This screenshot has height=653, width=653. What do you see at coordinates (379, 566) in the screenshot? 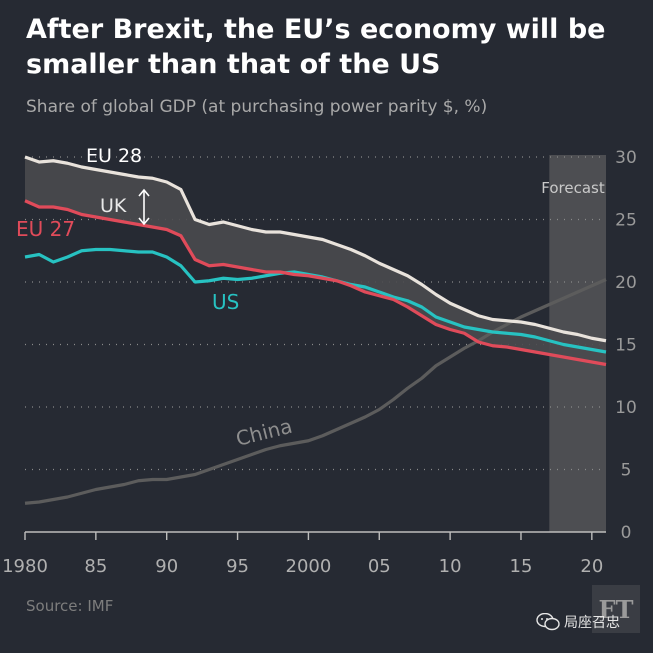
I see `x-tick-label: 05` at bounding box center [379, 566].